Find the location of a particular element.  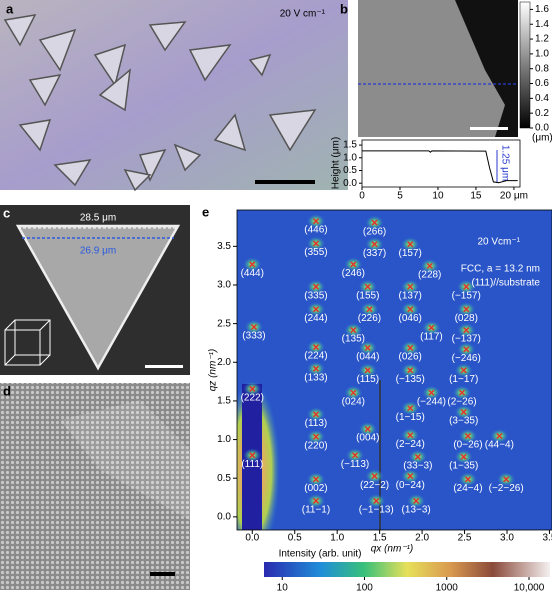

colorbar-tick-label: 1.0 is located at coordinates (542, 54).